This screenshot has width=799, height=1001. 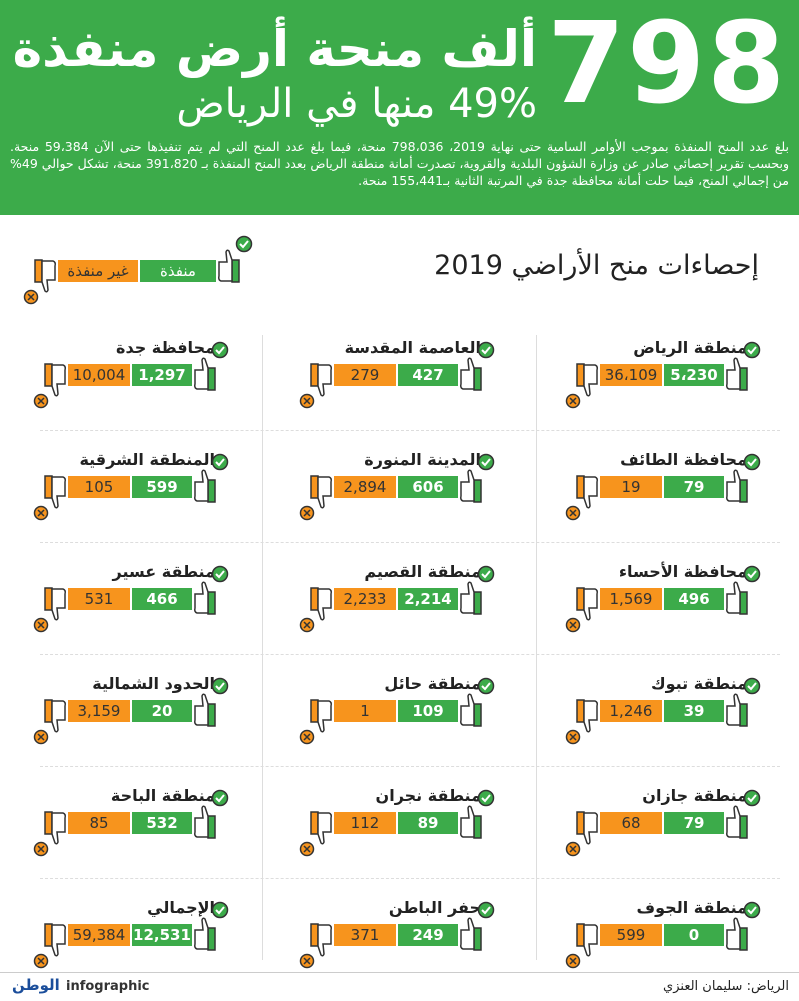 What do you see at coordinates (691, 907) in the screenshot?
I see `region-name: منطقة الجوف` at bounding box center [691, 907].